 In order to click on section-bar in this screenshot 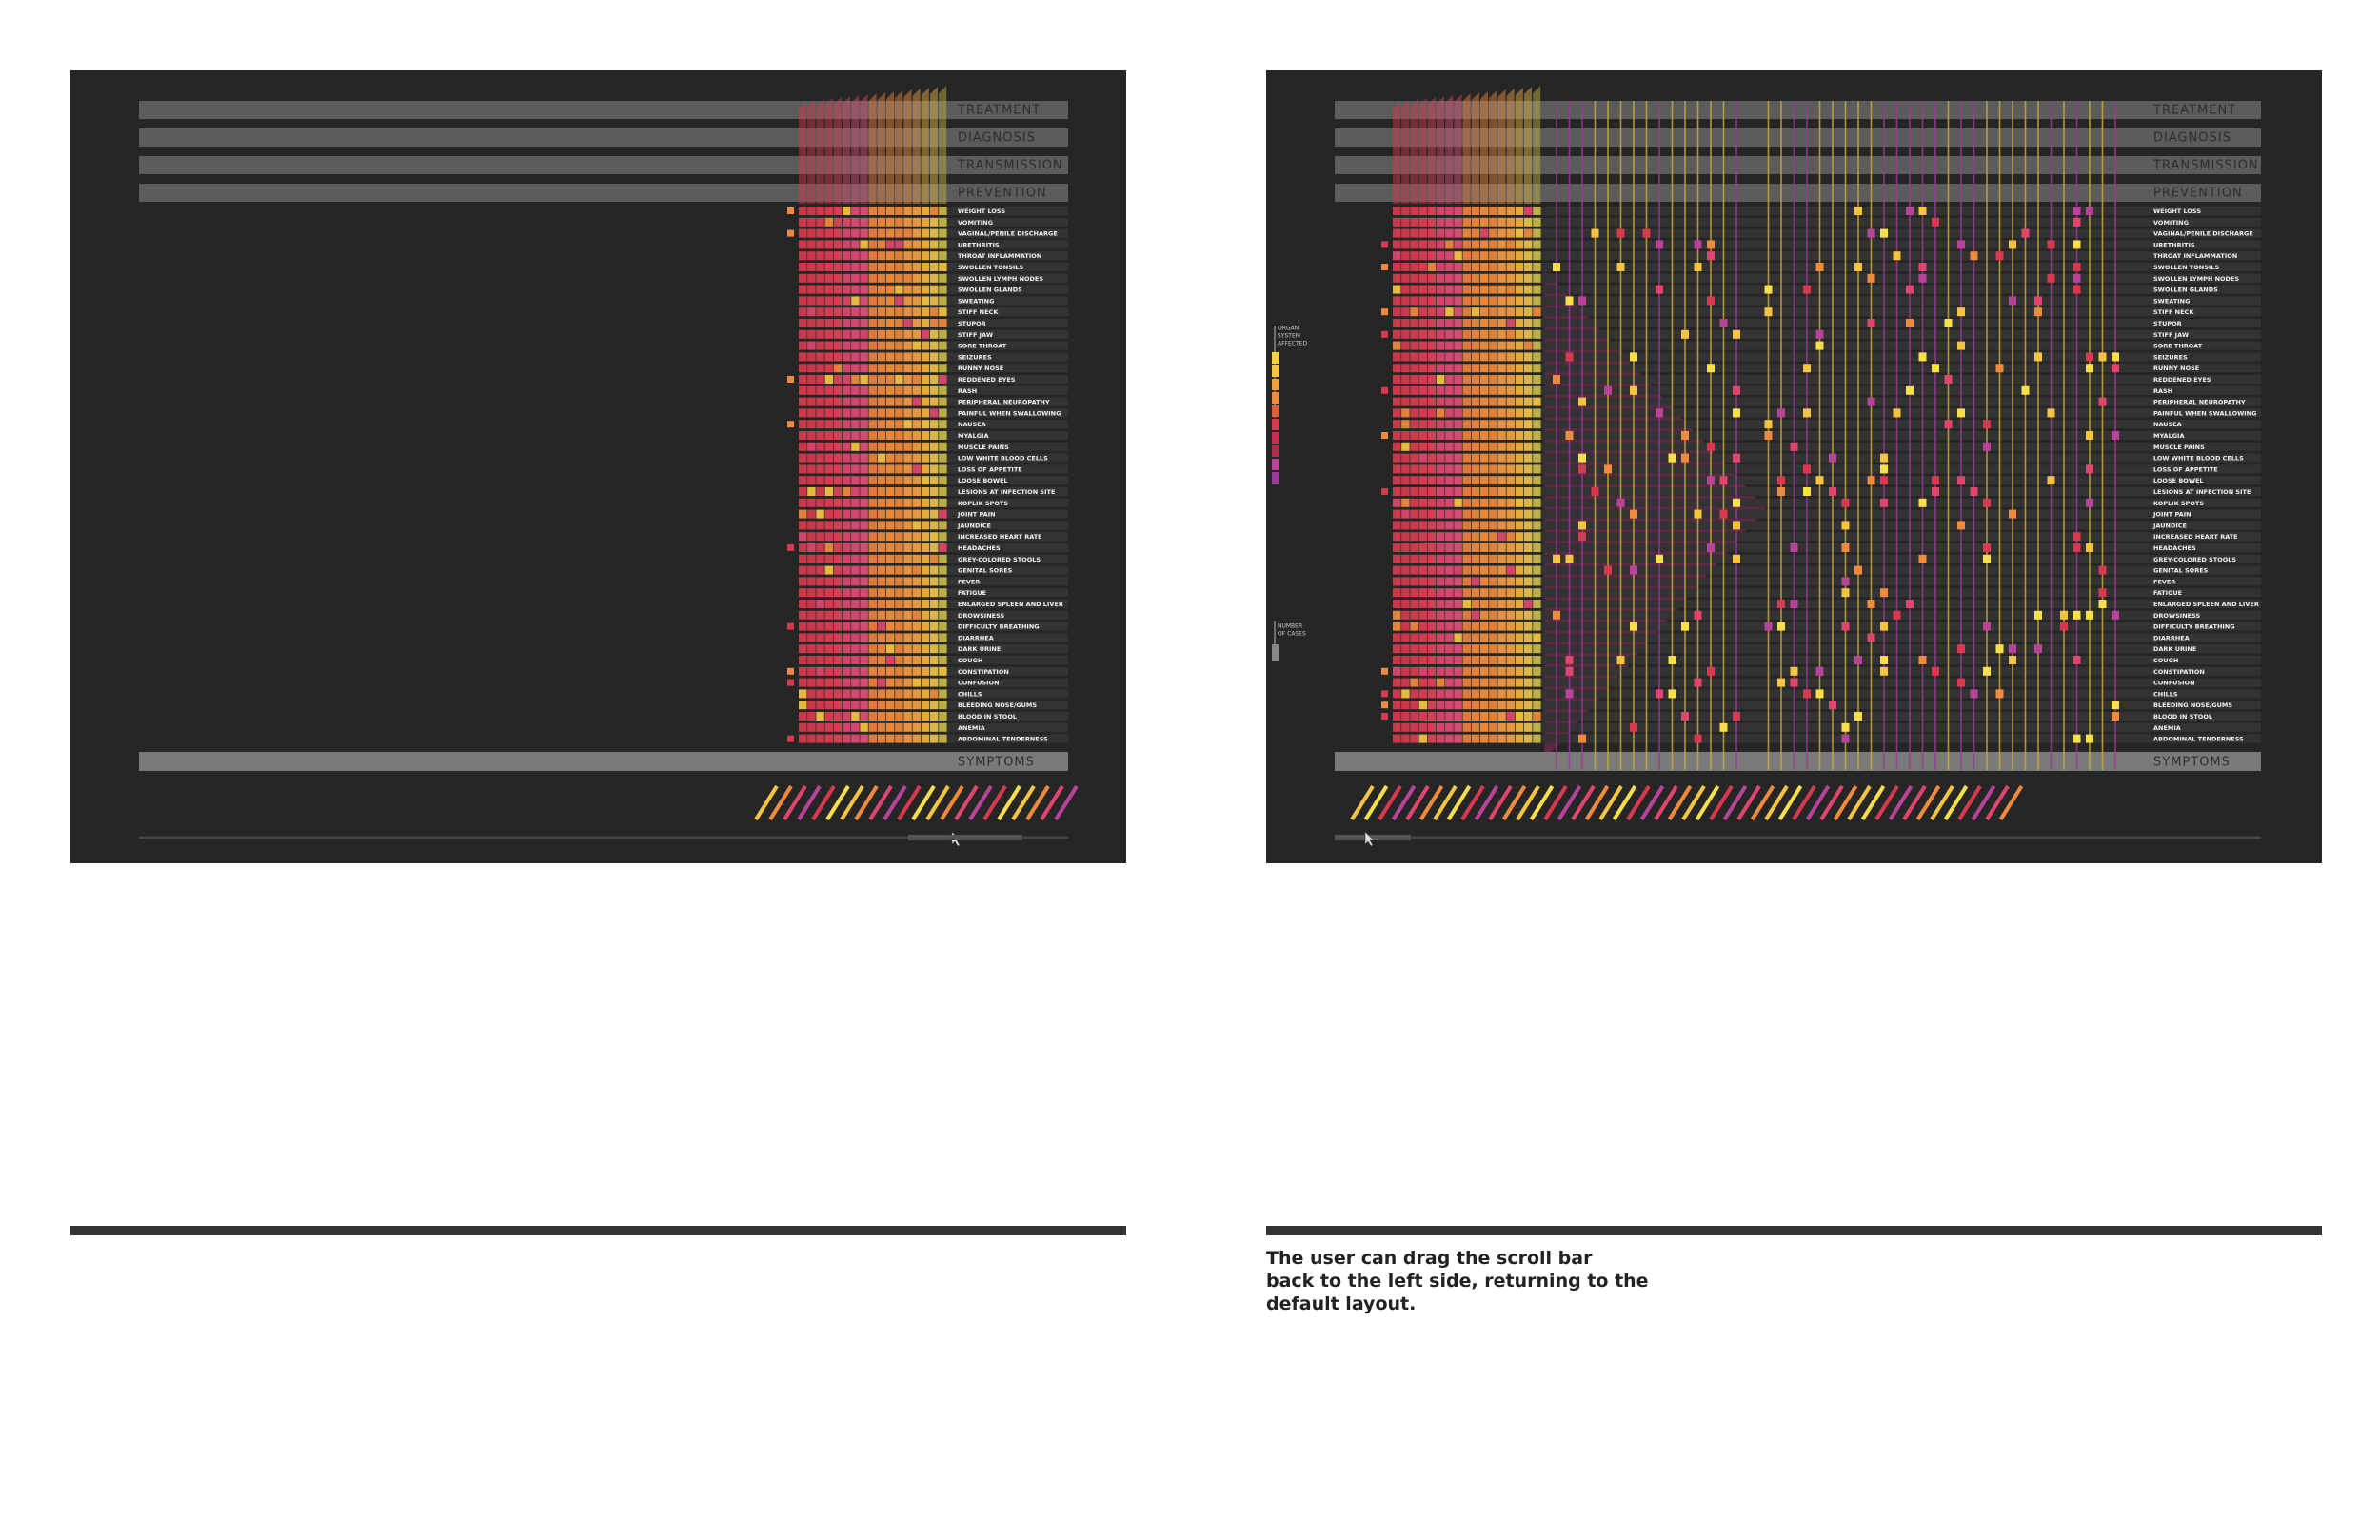, I will do `click(603, 110)`.